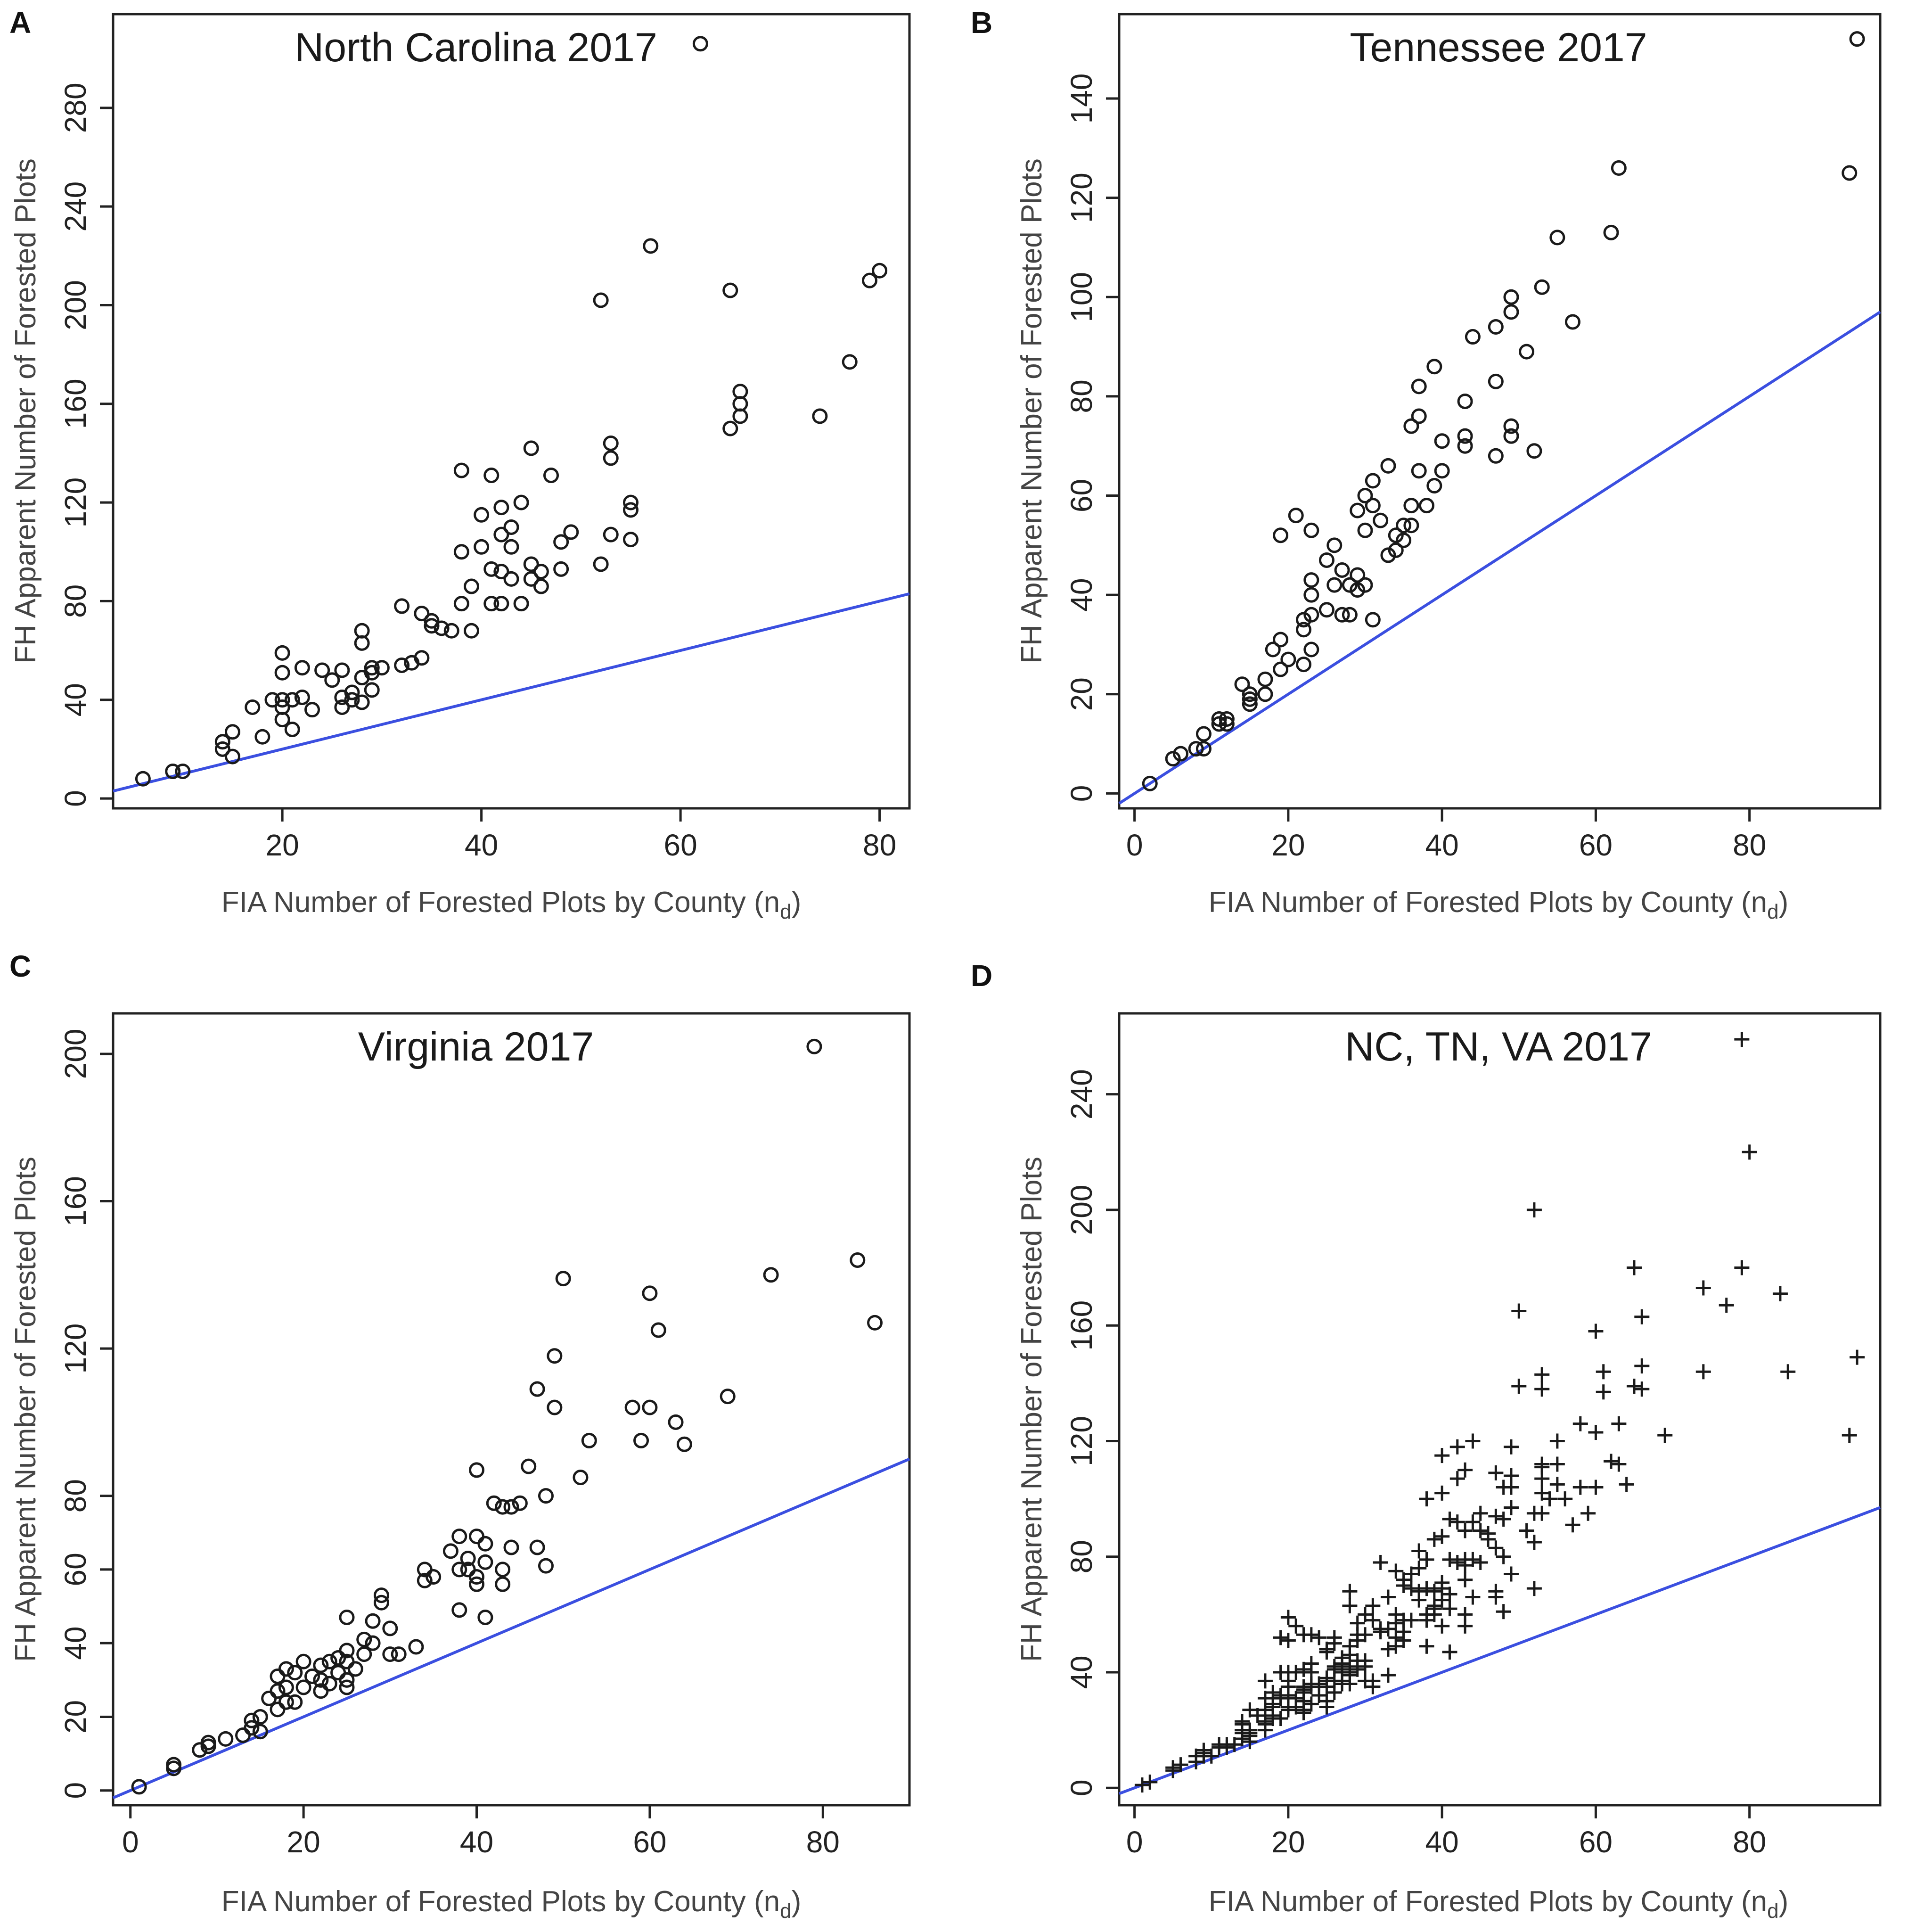 The height and width of the screenshot is (1932, 1924). I want to click on panel-c-xtick-label: 60, so click(649, 1842).